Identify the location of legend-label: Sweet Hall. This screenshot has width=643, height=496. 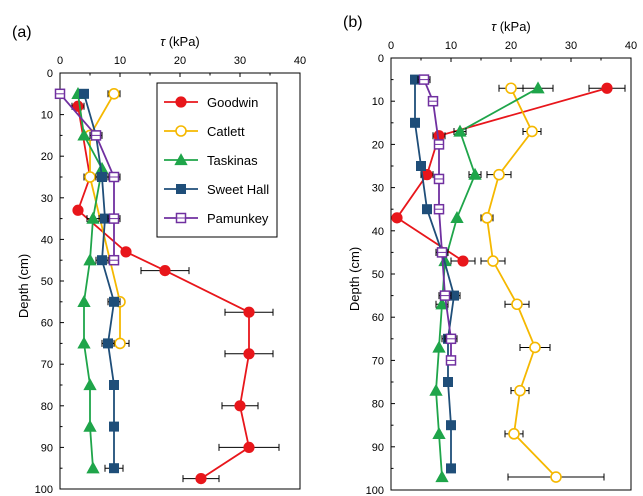
(238, 189).